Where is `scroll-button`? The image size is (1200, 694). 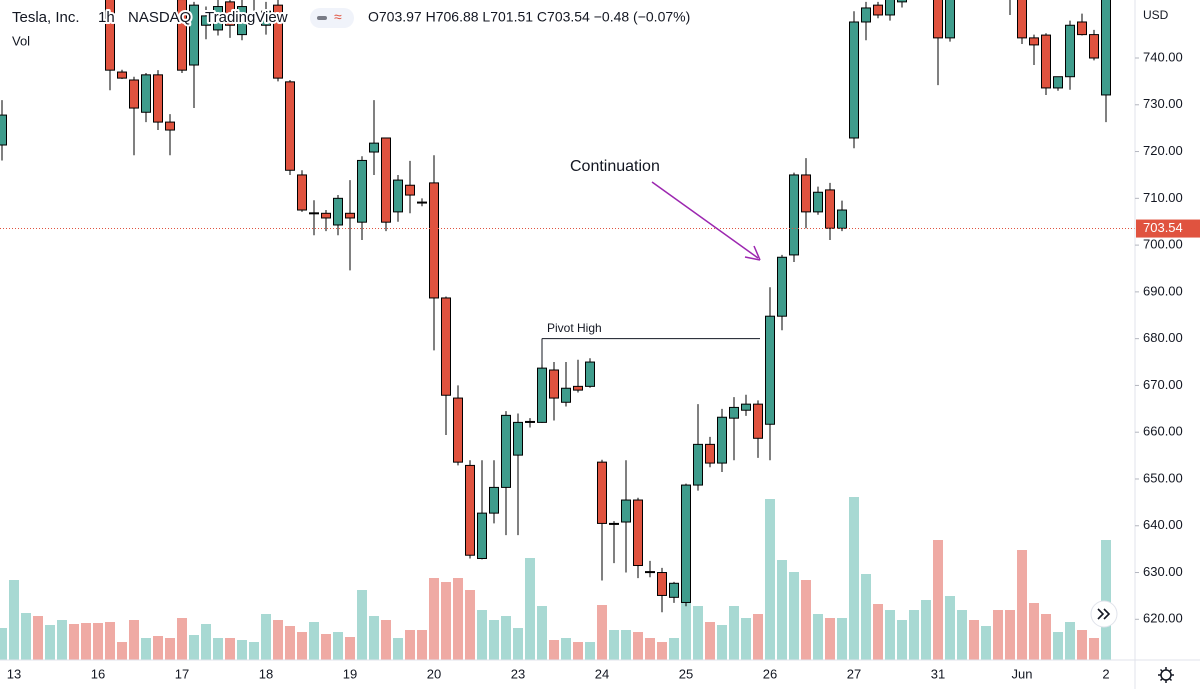
scroll-button is located at coordinates (1104, 614).